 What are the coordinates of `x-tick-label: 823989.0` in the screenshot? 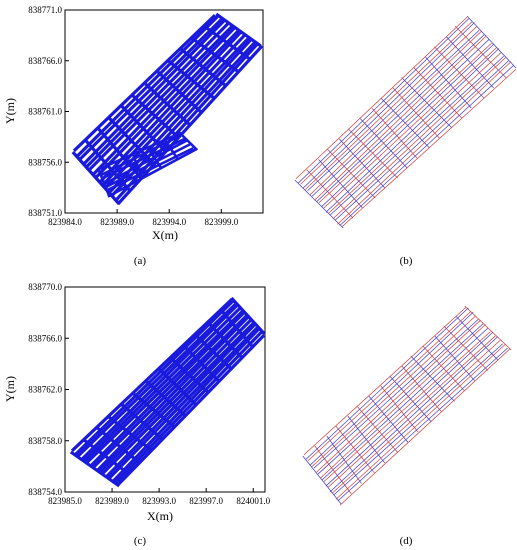 It's located at (117, 222).